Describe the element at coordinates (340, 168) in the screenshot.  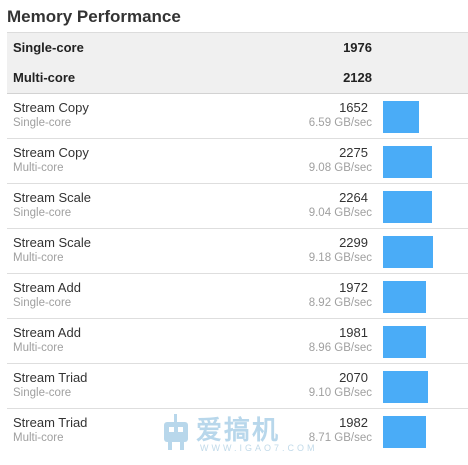
I see `test-rate: 9.08 GB/sec` at that location.